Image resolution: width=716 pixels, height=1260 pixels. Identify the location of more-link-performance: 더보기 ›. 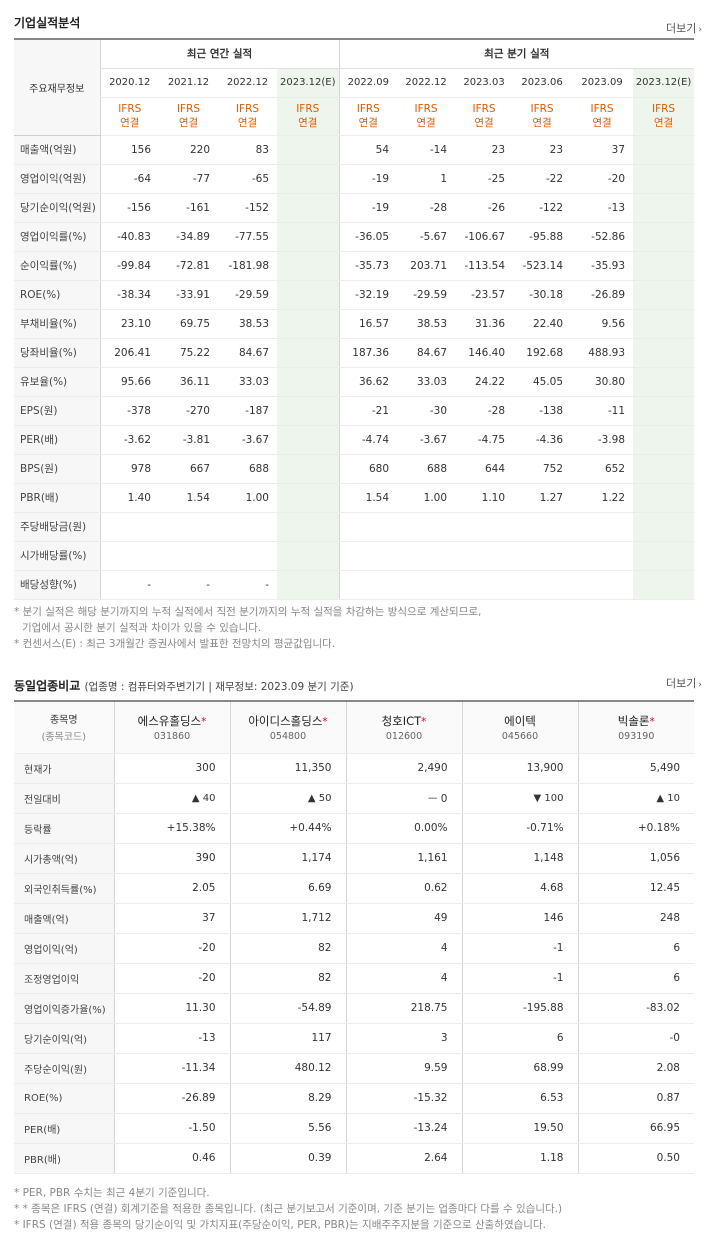
(684, 28).